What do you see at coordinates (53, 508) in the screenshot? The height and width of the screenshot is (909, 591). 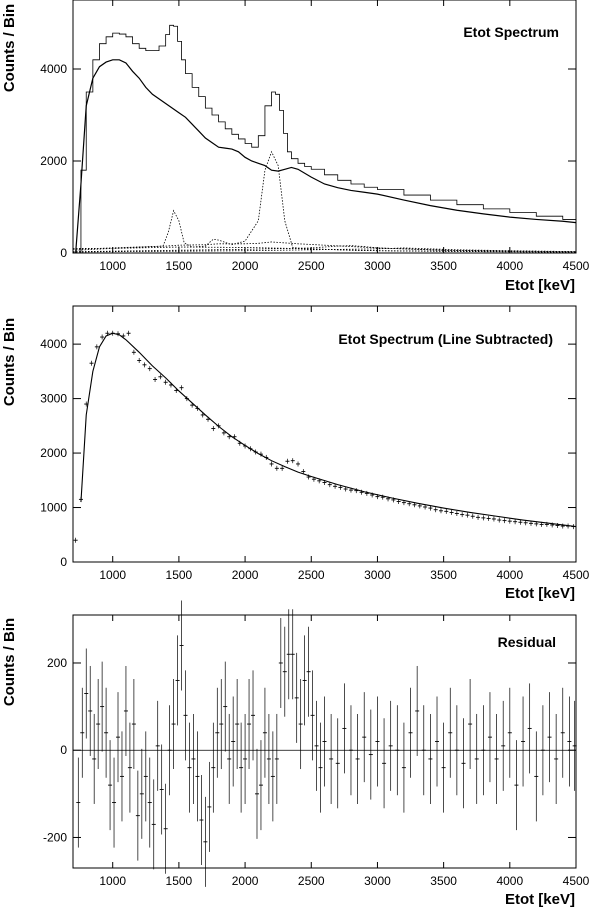 I see `y-tick-label: 1000` at bounding box center [53, 508].